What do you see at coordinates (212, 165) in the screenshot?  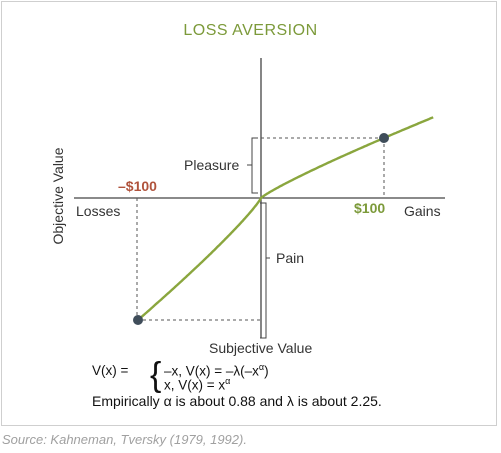 I see `pleasure-label: Pleasure` at bounding box center [212, 165].